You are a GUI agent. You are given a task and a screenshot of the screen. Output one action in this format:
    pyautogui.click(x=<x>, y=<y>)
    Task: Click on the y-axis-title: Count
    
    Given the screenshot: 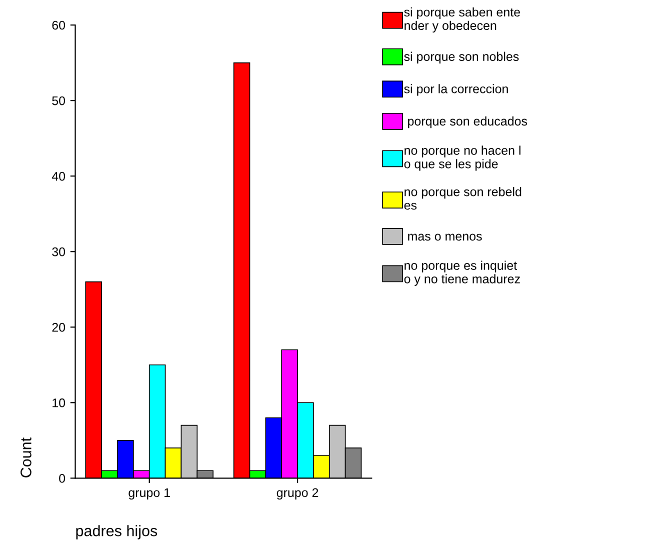 What is the action you would take?
    pyautogui.click(x=26, y=458)
    